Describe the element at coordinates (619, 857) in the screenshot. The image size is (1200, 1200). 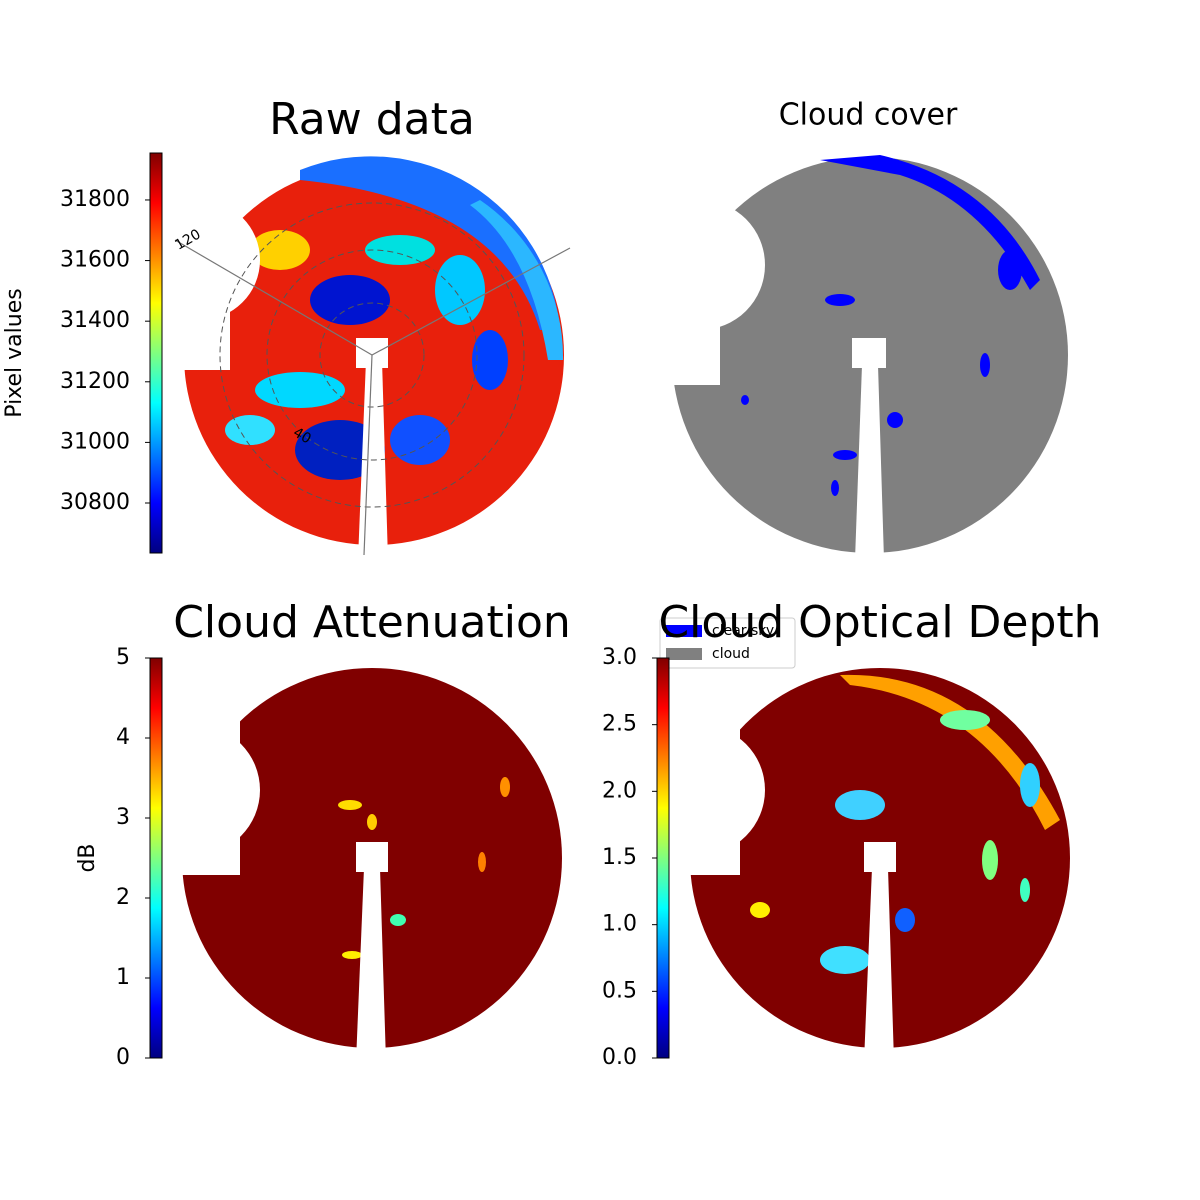
I see `colorbar-tick-label: 1.5` at that location.